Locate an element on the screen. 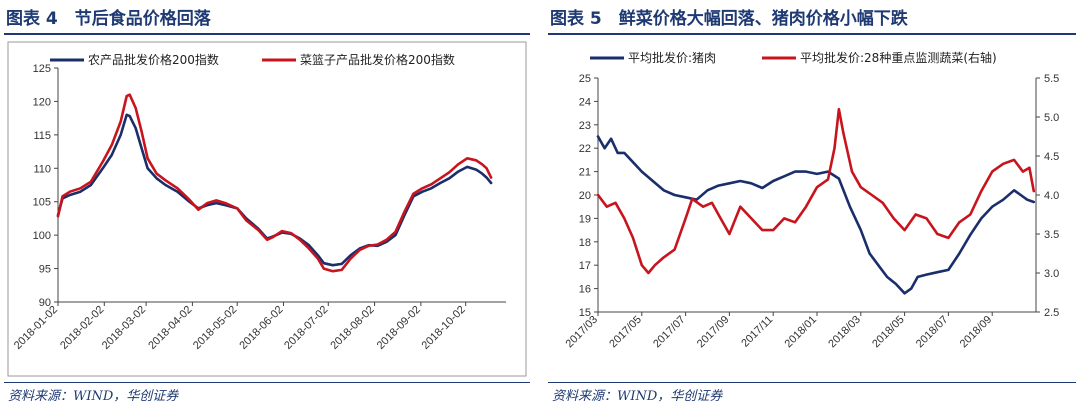 Image resolution: width=1080 pixels, height=405 pixels. right-y2-tick-label: 3.5 is located at coordinates (1051, 235).